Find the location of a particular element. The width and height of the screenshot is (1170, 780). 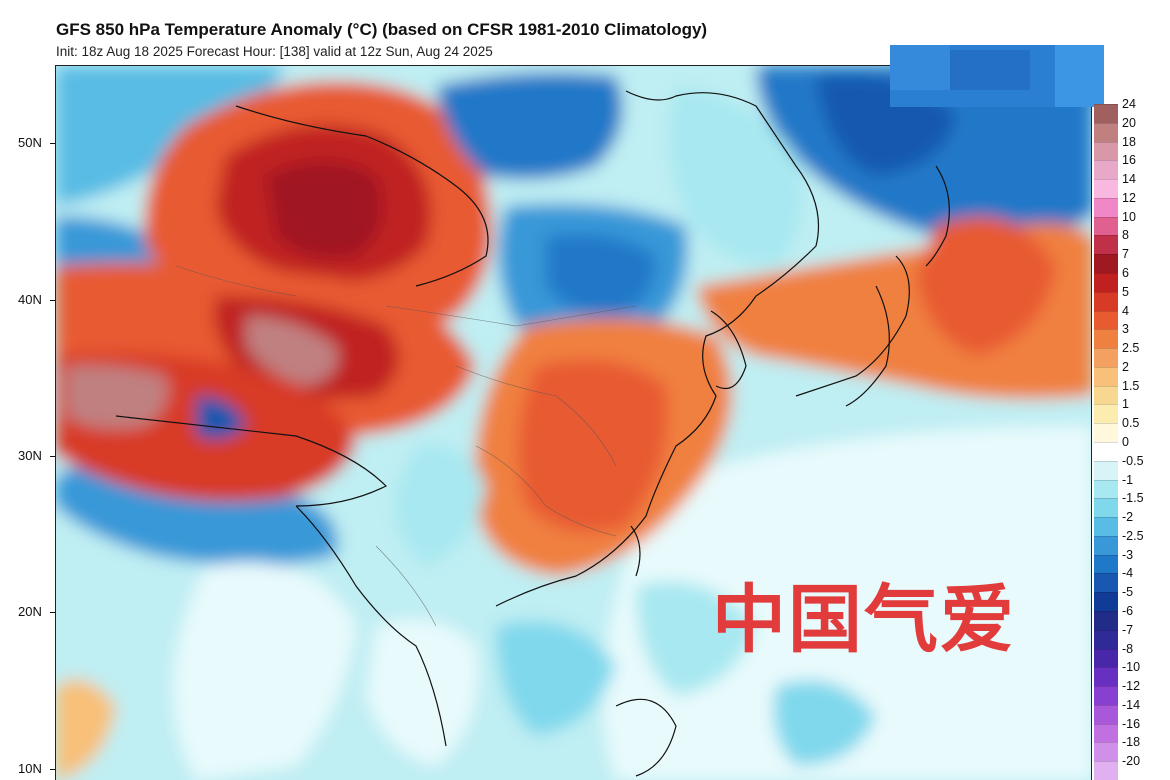

colorbar is located at coordinates (1106, 442).